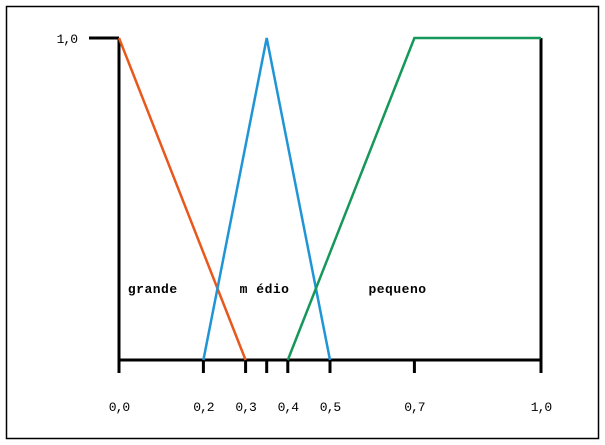  I want to click on region-label: m édio, so click(265, 289).